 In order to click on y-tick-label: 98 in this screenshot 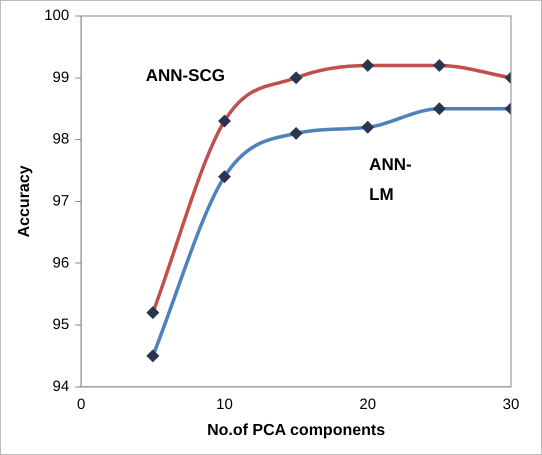, I will do `click(61, 139)`.